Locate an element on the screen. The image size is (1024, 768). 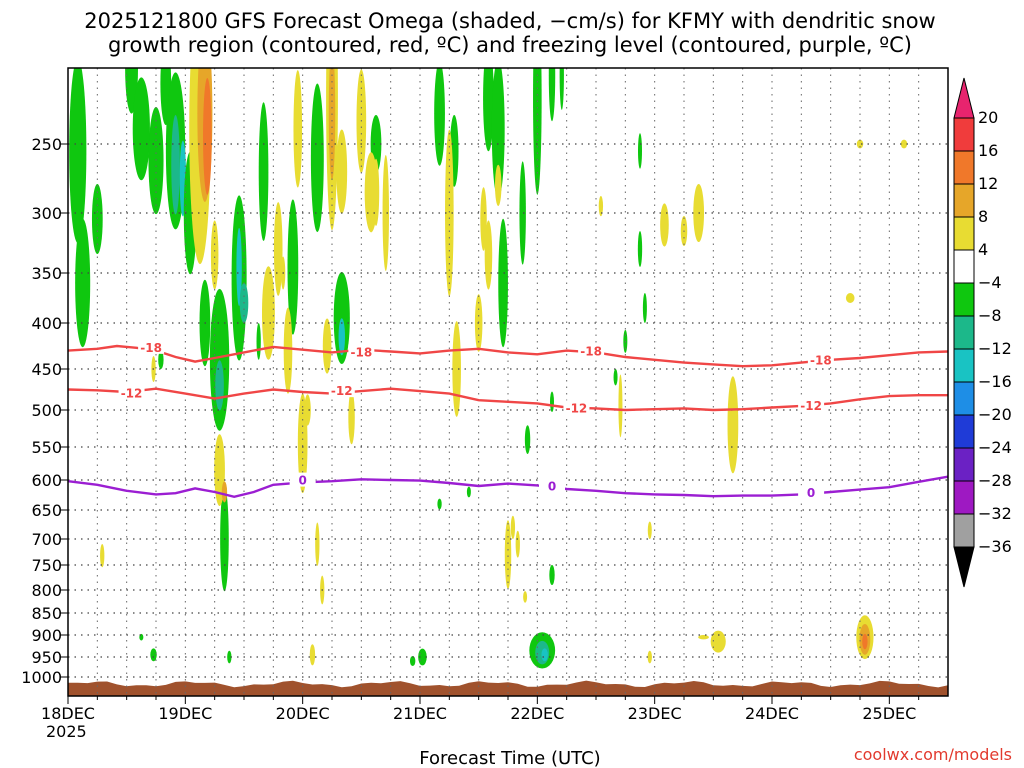
y-tick-label: 1000 is located at coordinates (41, 677).